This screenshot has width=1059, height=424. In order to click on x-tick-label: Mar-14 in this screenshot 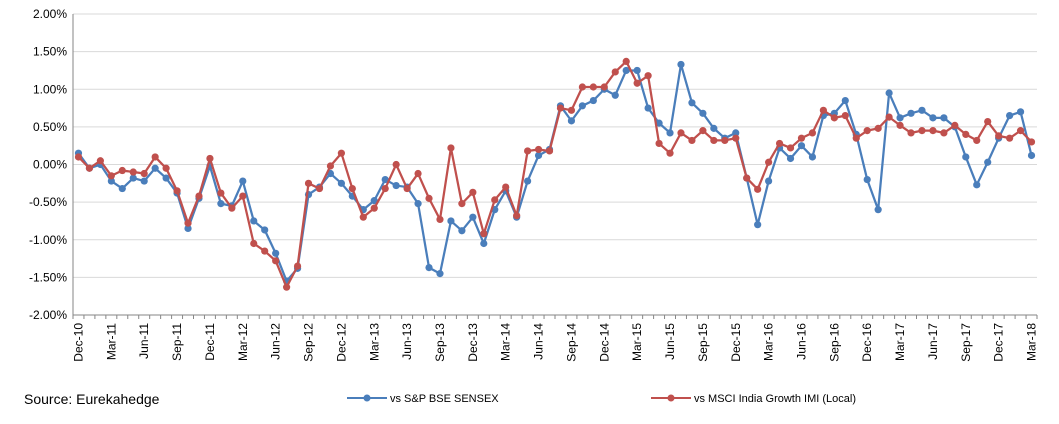, I will do `click(506, 342)`.